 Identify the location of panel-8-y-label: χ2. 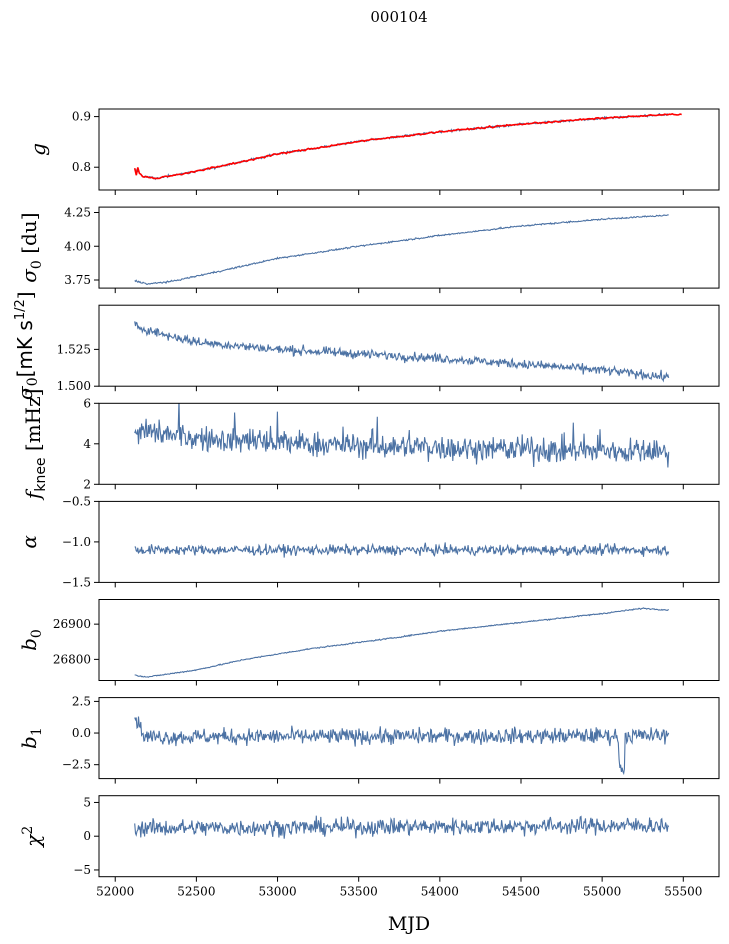
(32, 837).